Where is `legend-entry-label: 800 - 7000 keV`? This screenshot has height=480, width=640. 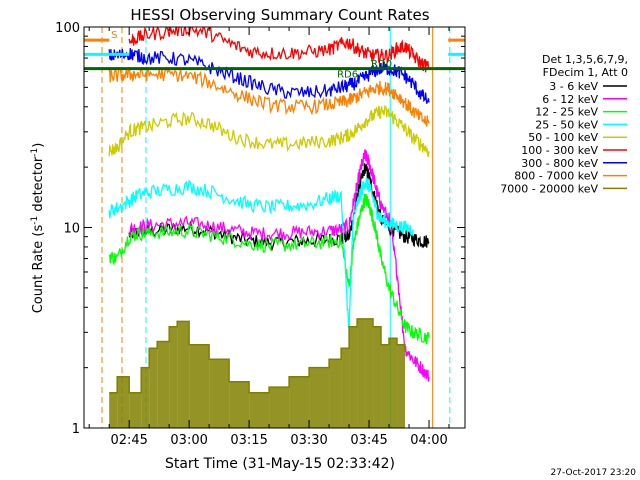 legend-entry-label: 800 - 7000 keV is located at coordinates (556, 176).